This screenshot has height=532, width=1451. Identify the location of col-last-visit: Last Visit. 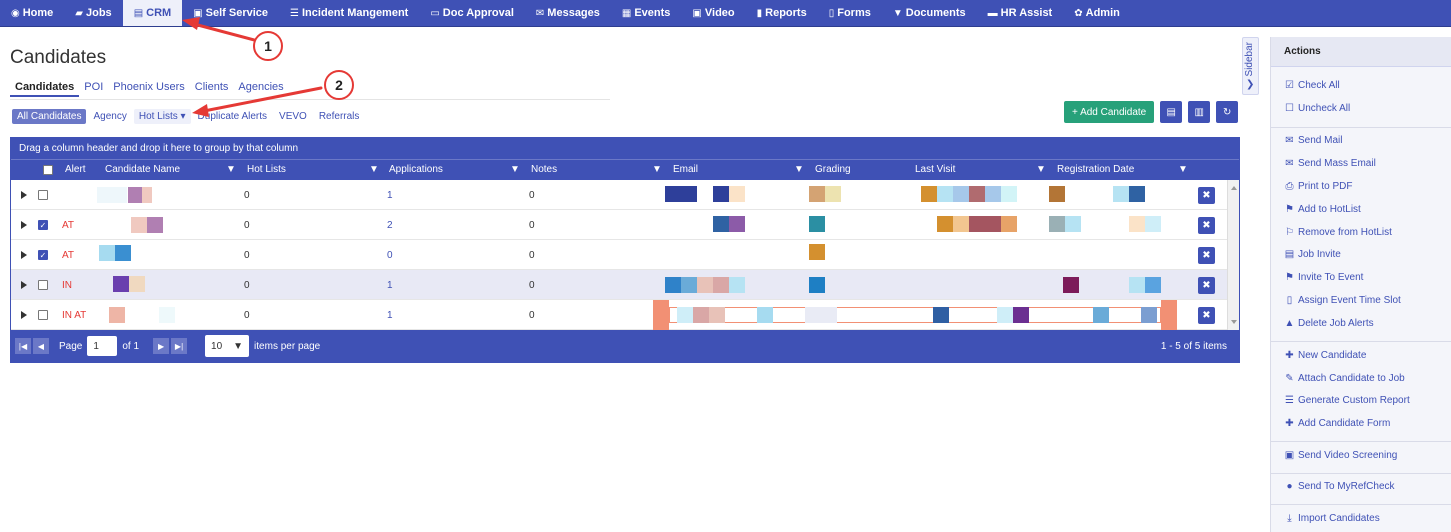
(935, 169).